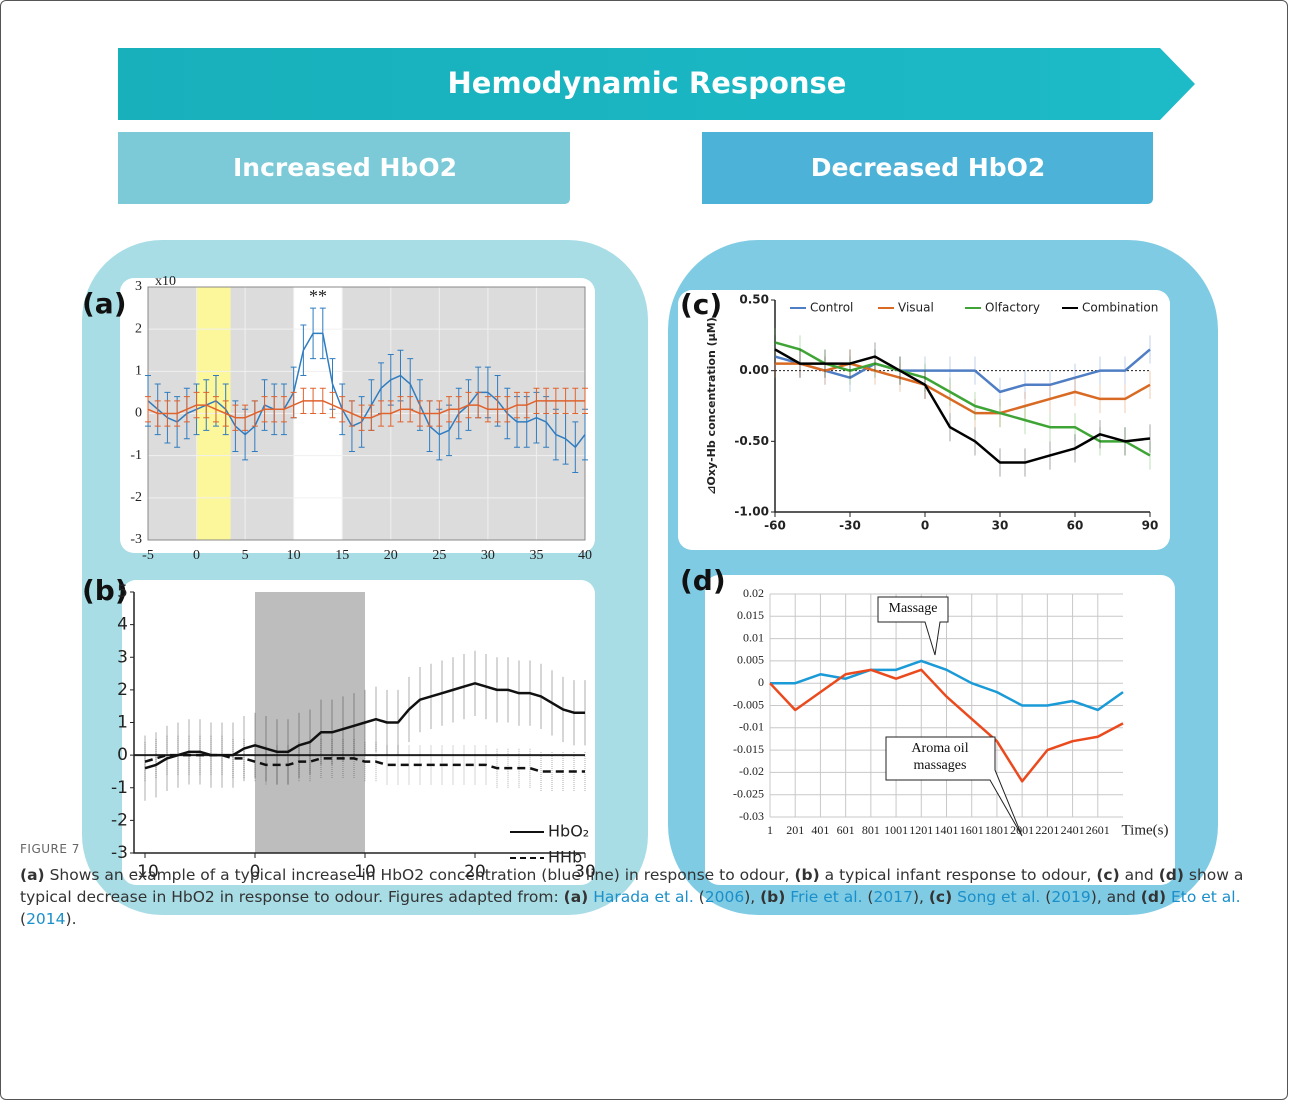 Image resolution: width=1290 pixels, height=1100 pixels. What do you see at coordinates (1071, 897) in the screenshot?
I see `caption-run: 2019` at bounding box center [1071, 897].